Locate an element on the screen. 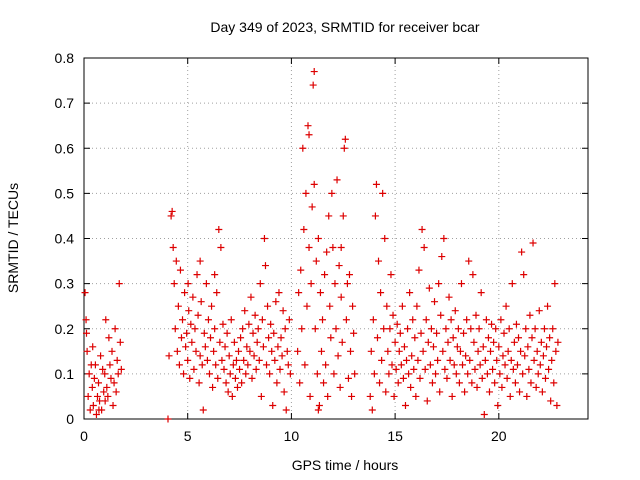 The width and height of the screenshot is (640, 480). x-tick-label: 15 is located at coordinates (395, 436).